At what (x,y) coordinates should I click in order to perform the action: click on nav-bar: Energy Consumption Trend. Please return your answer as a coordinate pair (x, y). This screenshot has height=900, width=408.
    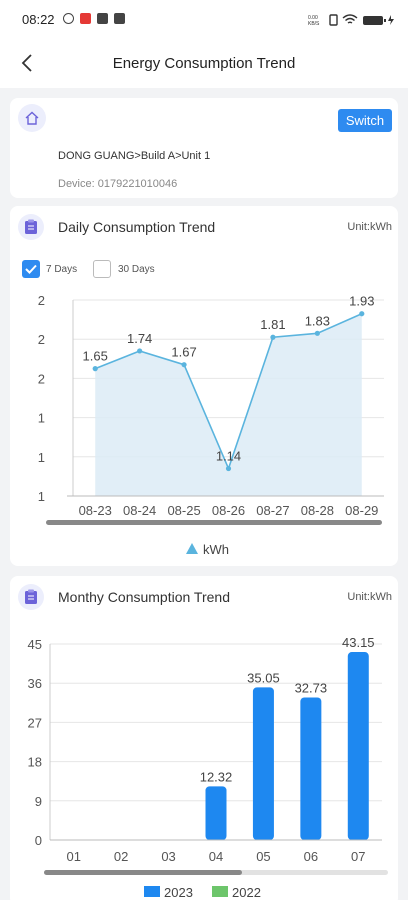
    Looking at the image, I should click on (204, 64).